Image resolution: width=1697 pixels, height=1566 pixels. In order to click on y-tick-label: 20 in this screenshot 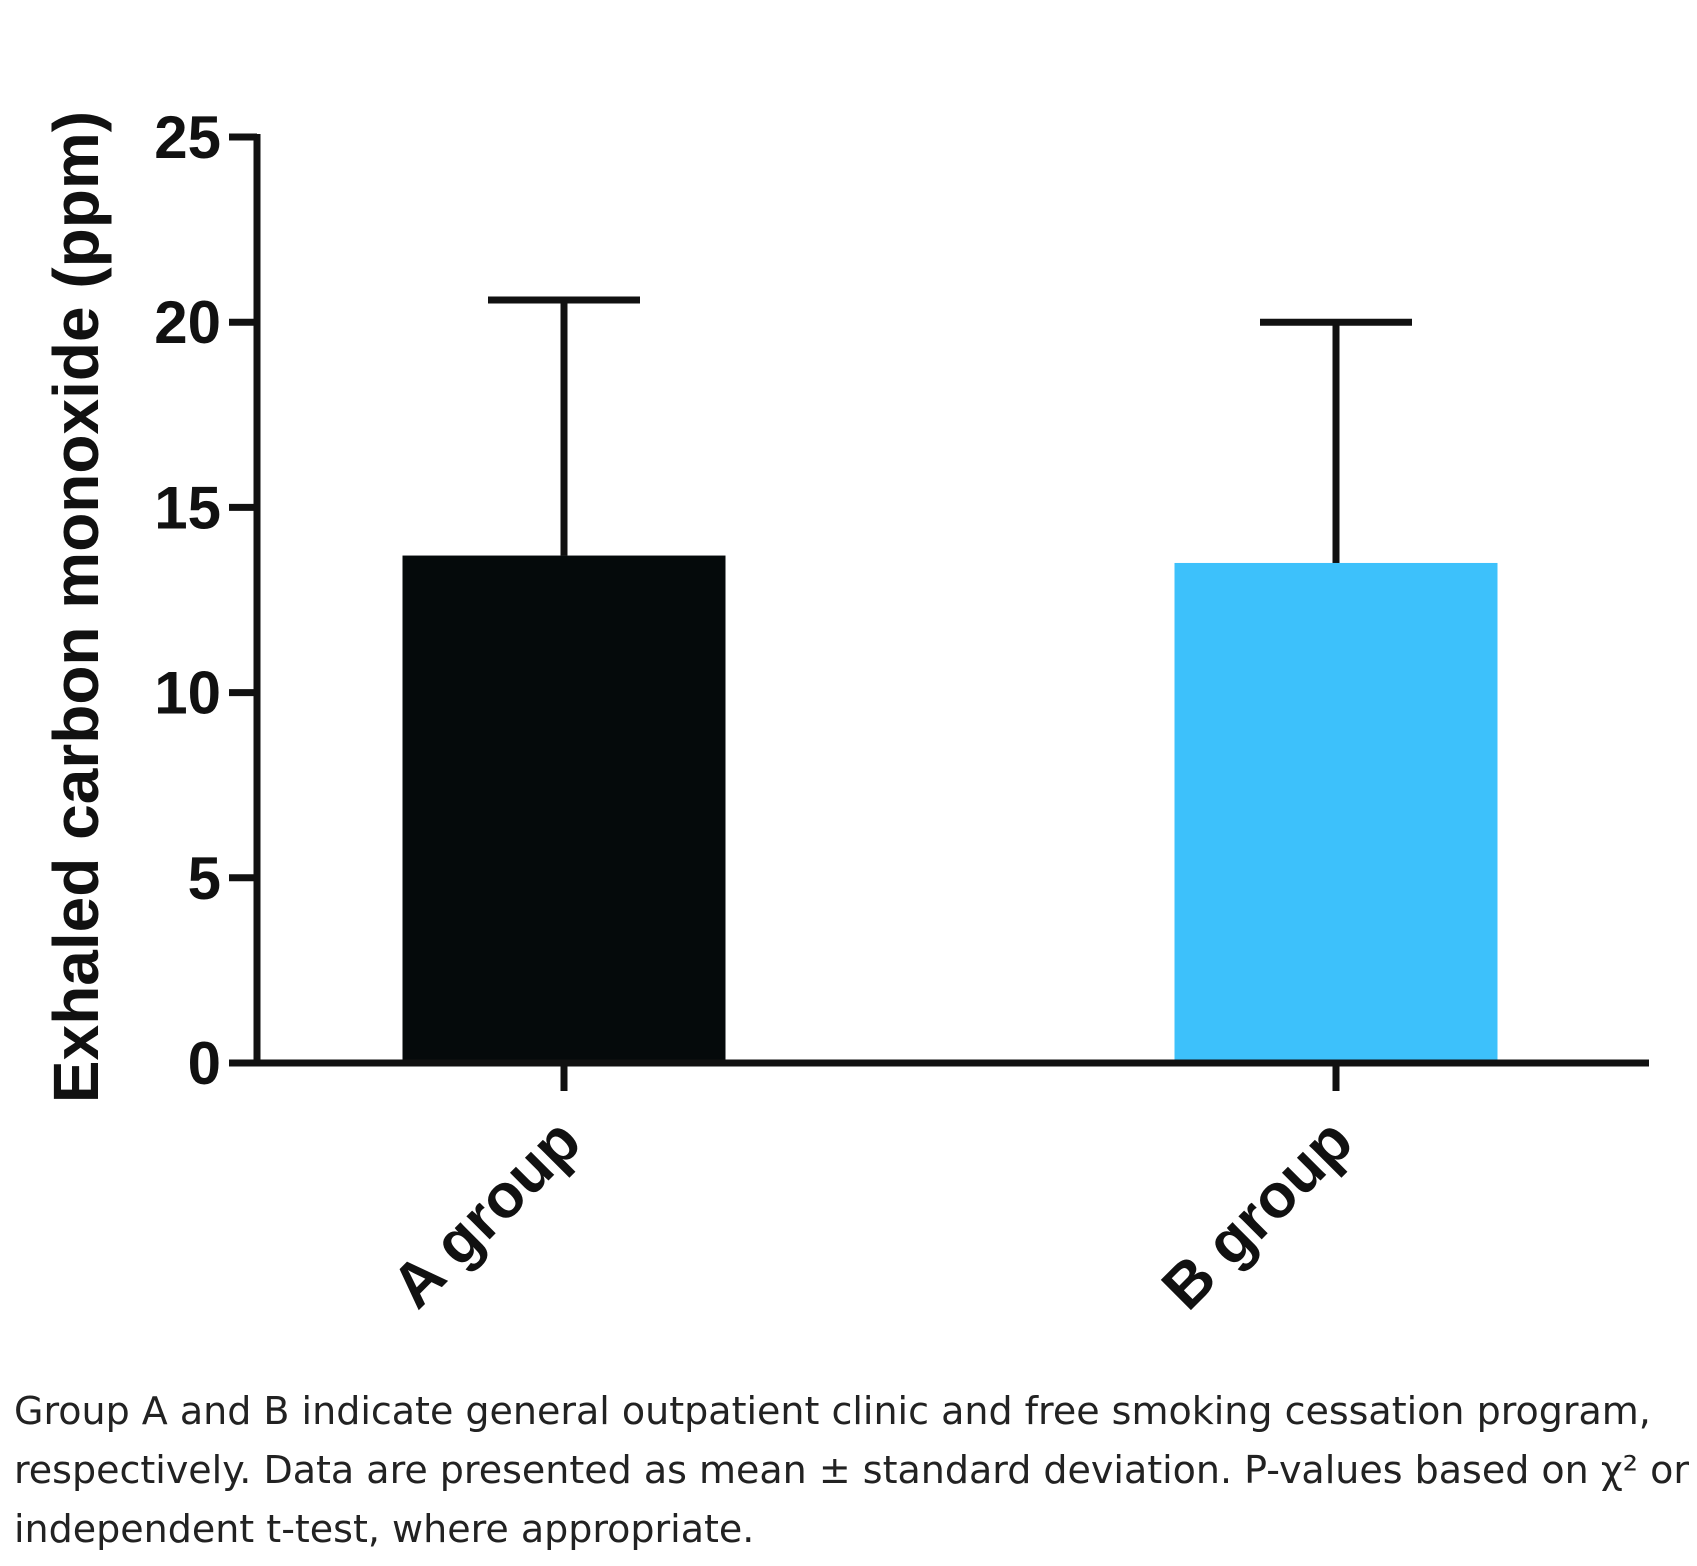, I will do `click(187, 322)`.